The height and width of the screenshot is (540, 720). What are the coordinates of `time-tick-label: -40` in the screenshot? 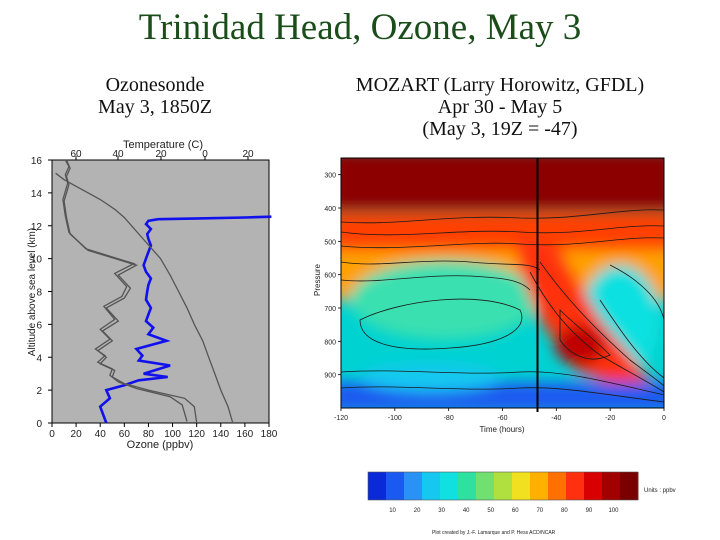 It's located at (556, 418).